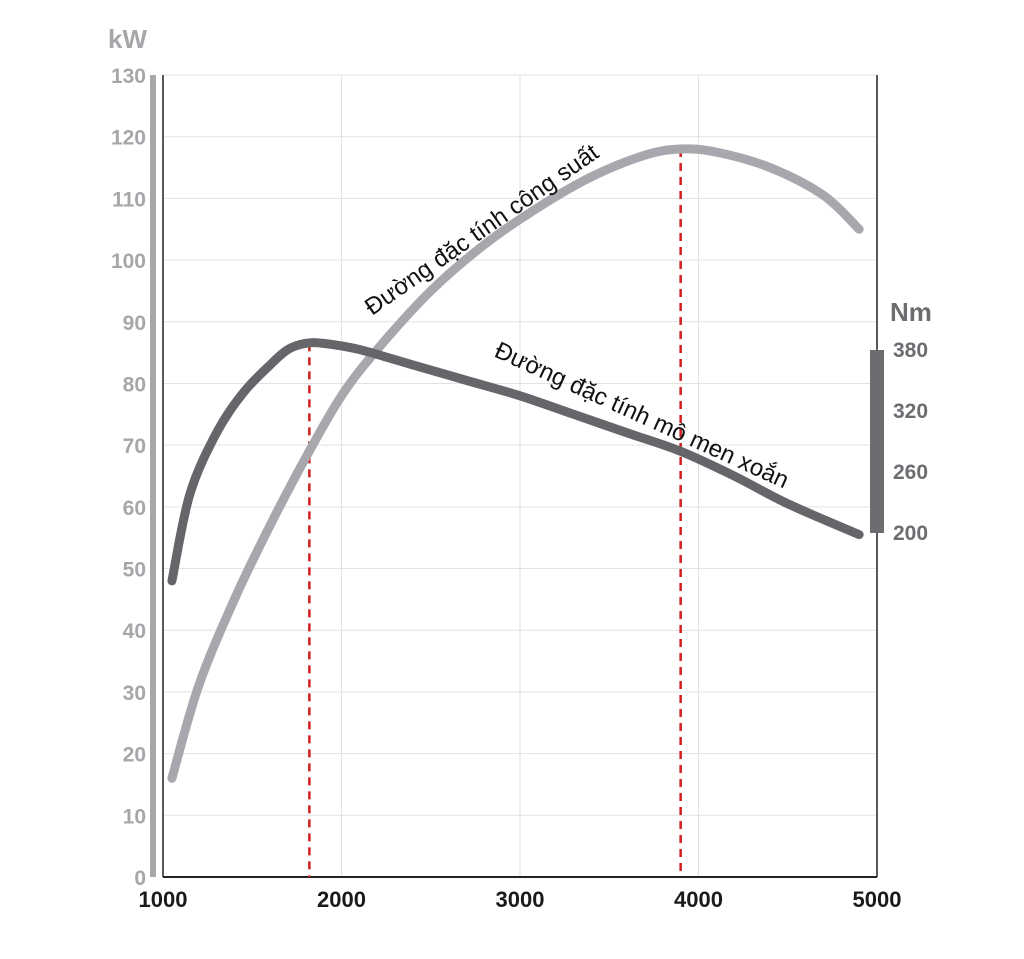 This screenshot has width=1024, height=959. Describe the element at coordinates (910, 411) in the screenshot. I see `right-tick-label: 320` at that location.